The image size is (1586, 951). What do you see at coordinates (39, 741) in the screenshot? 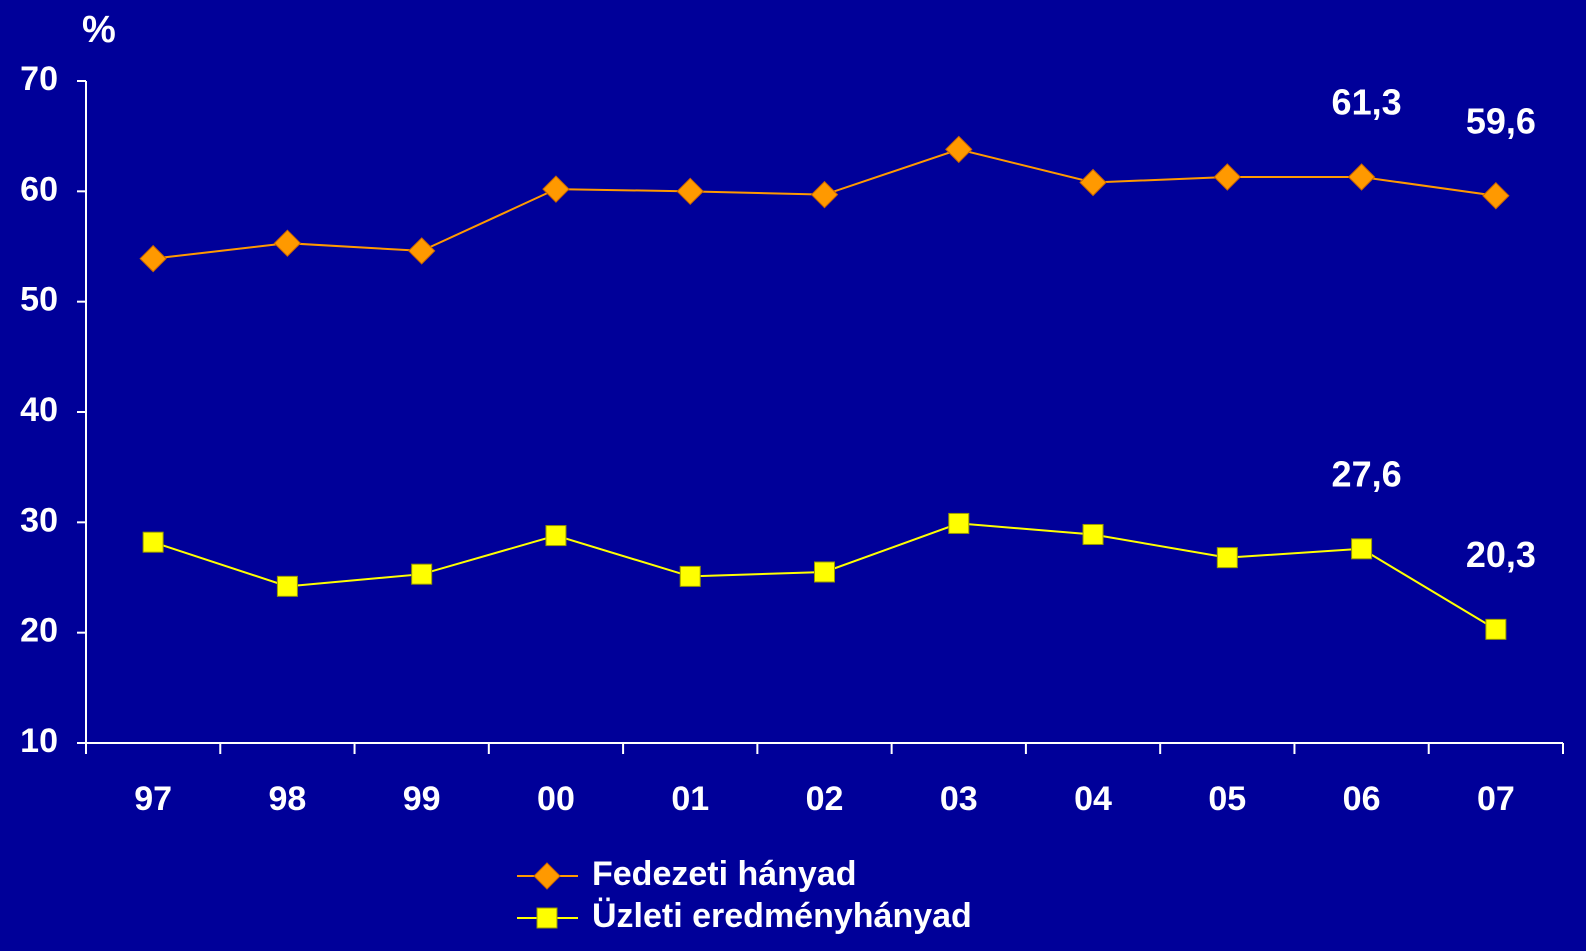
I see `y-tick-label: 10` at bounding box center [39, 741].